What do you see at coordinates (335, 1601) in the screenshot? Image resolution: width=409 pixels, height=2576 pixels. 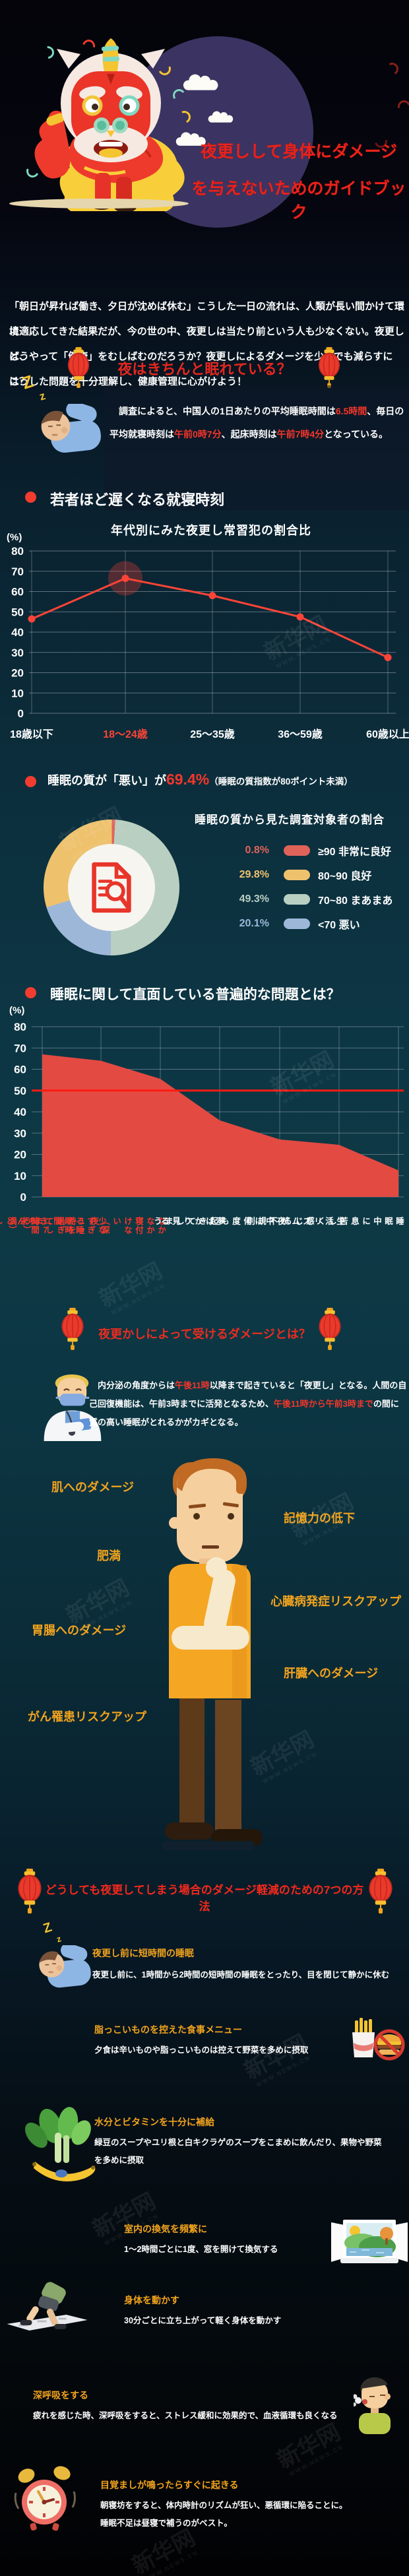 I see `damage-label-heart: 心臓病発症リスクアップ` at bounding box center [335, 1601].